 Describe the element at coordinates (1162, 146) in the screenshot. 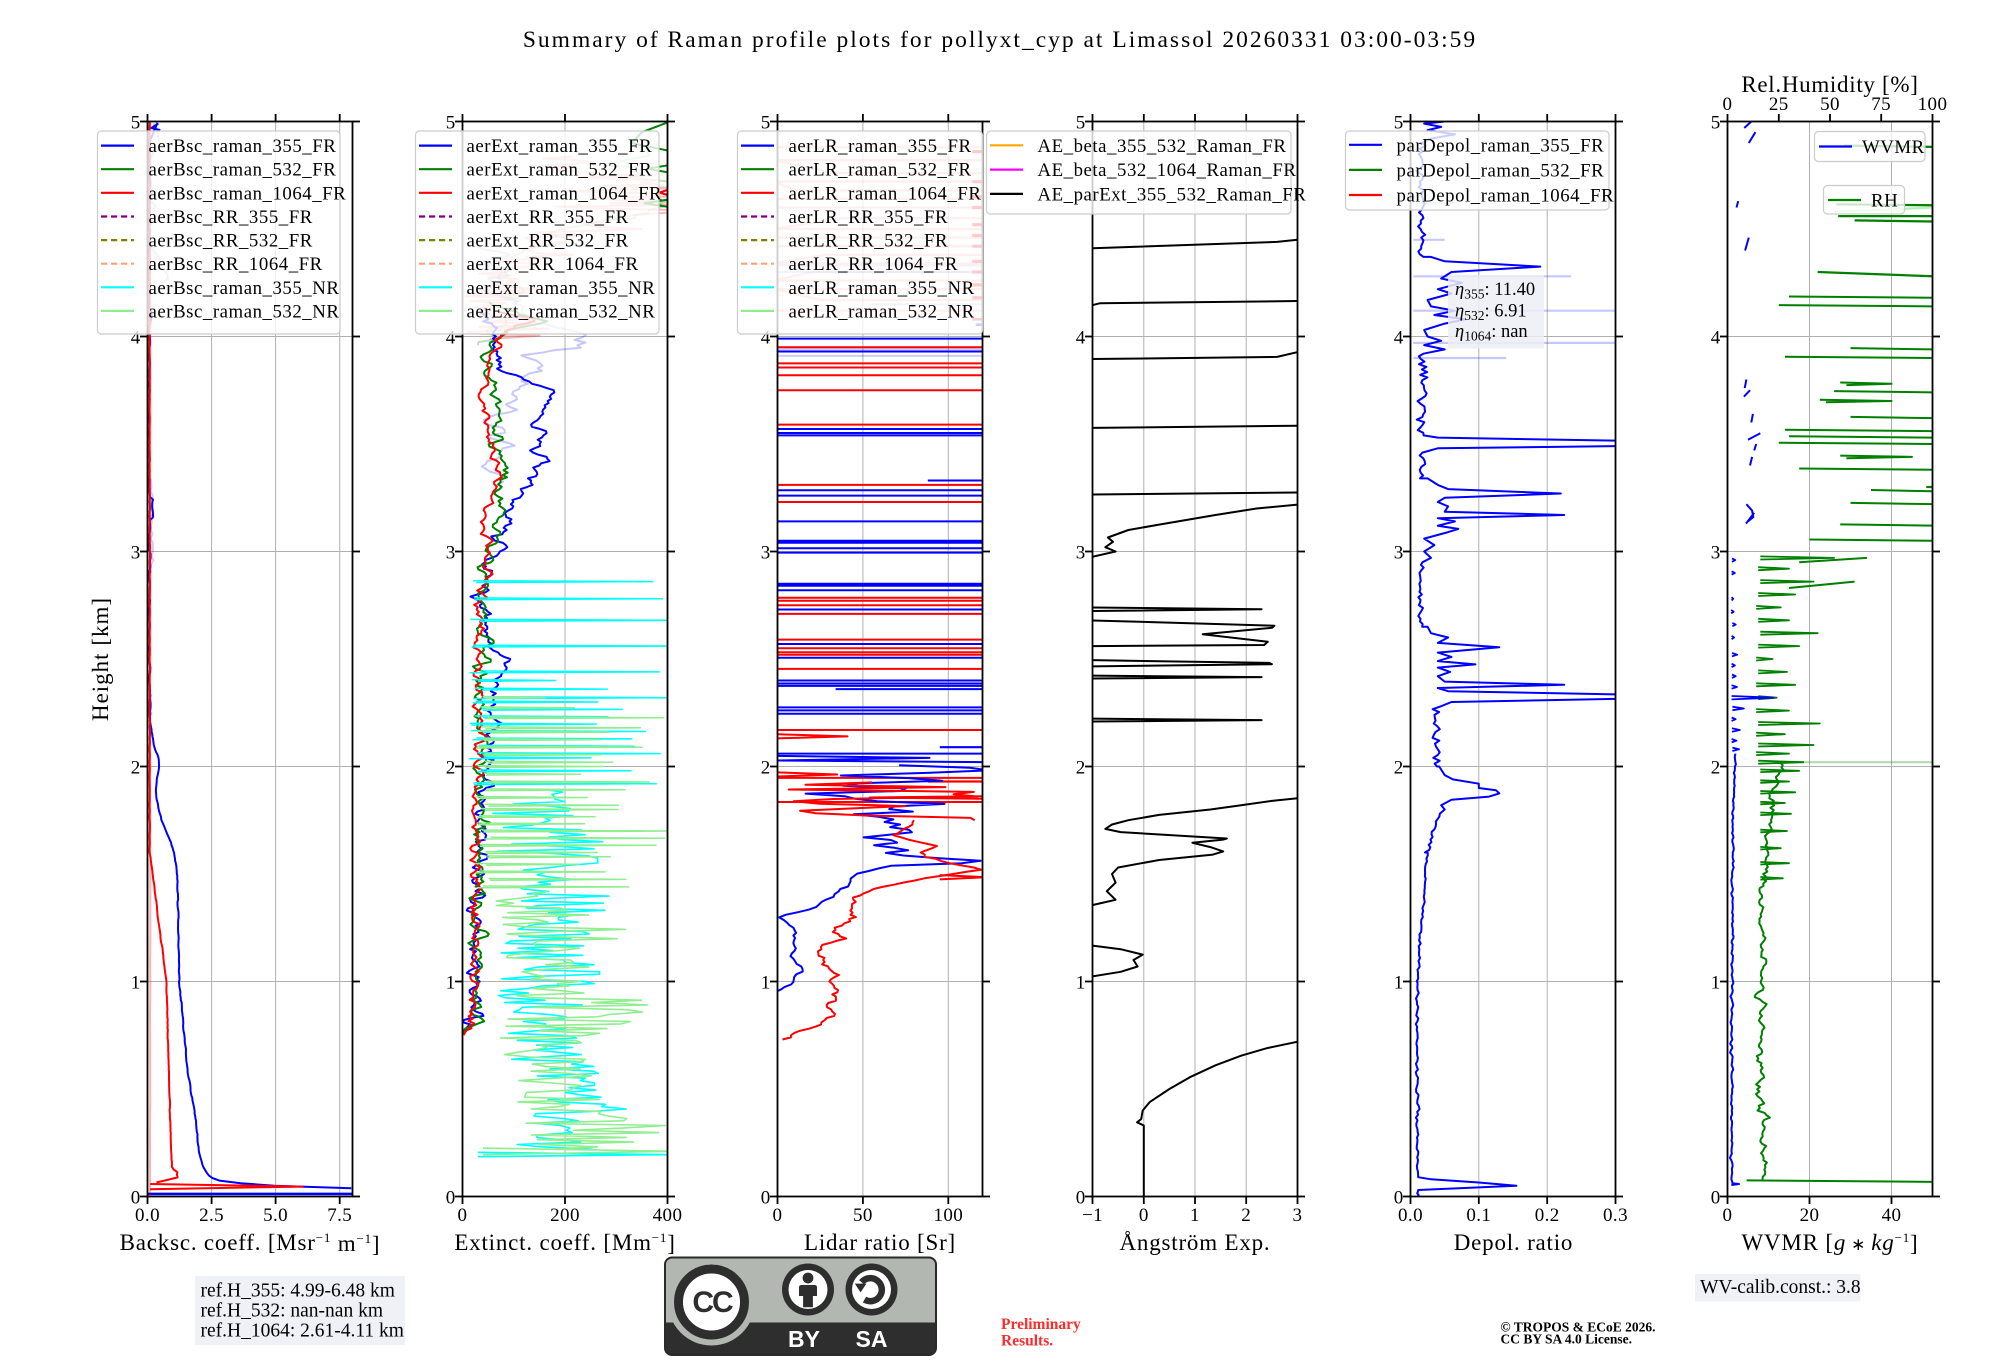

I see `svg-text: AE_beta_355_532_Raman_FR` at that location.